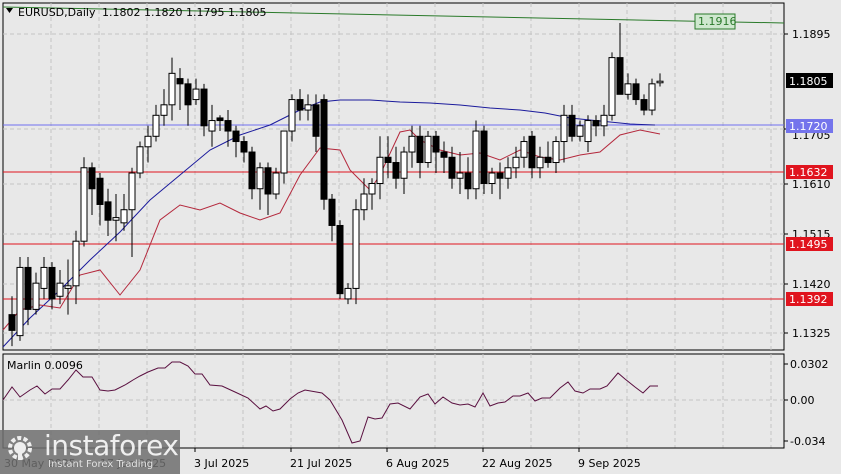 The width and height of the screenshot is (841, 474). Describe the element at coordinates (811, 333) in the screenshot. I see `svg-text: 1.1325` at that location.